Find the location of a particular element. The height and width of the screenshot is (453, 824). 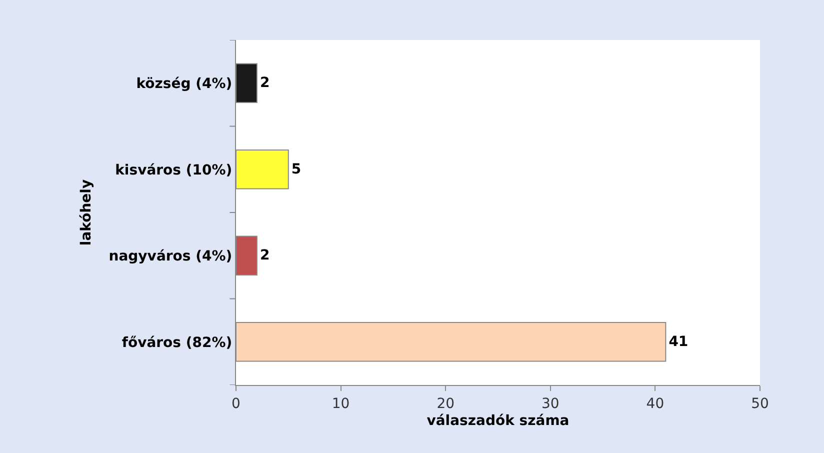

y-tick-label: kisváros (10%) is located at coordinates (173, 170).